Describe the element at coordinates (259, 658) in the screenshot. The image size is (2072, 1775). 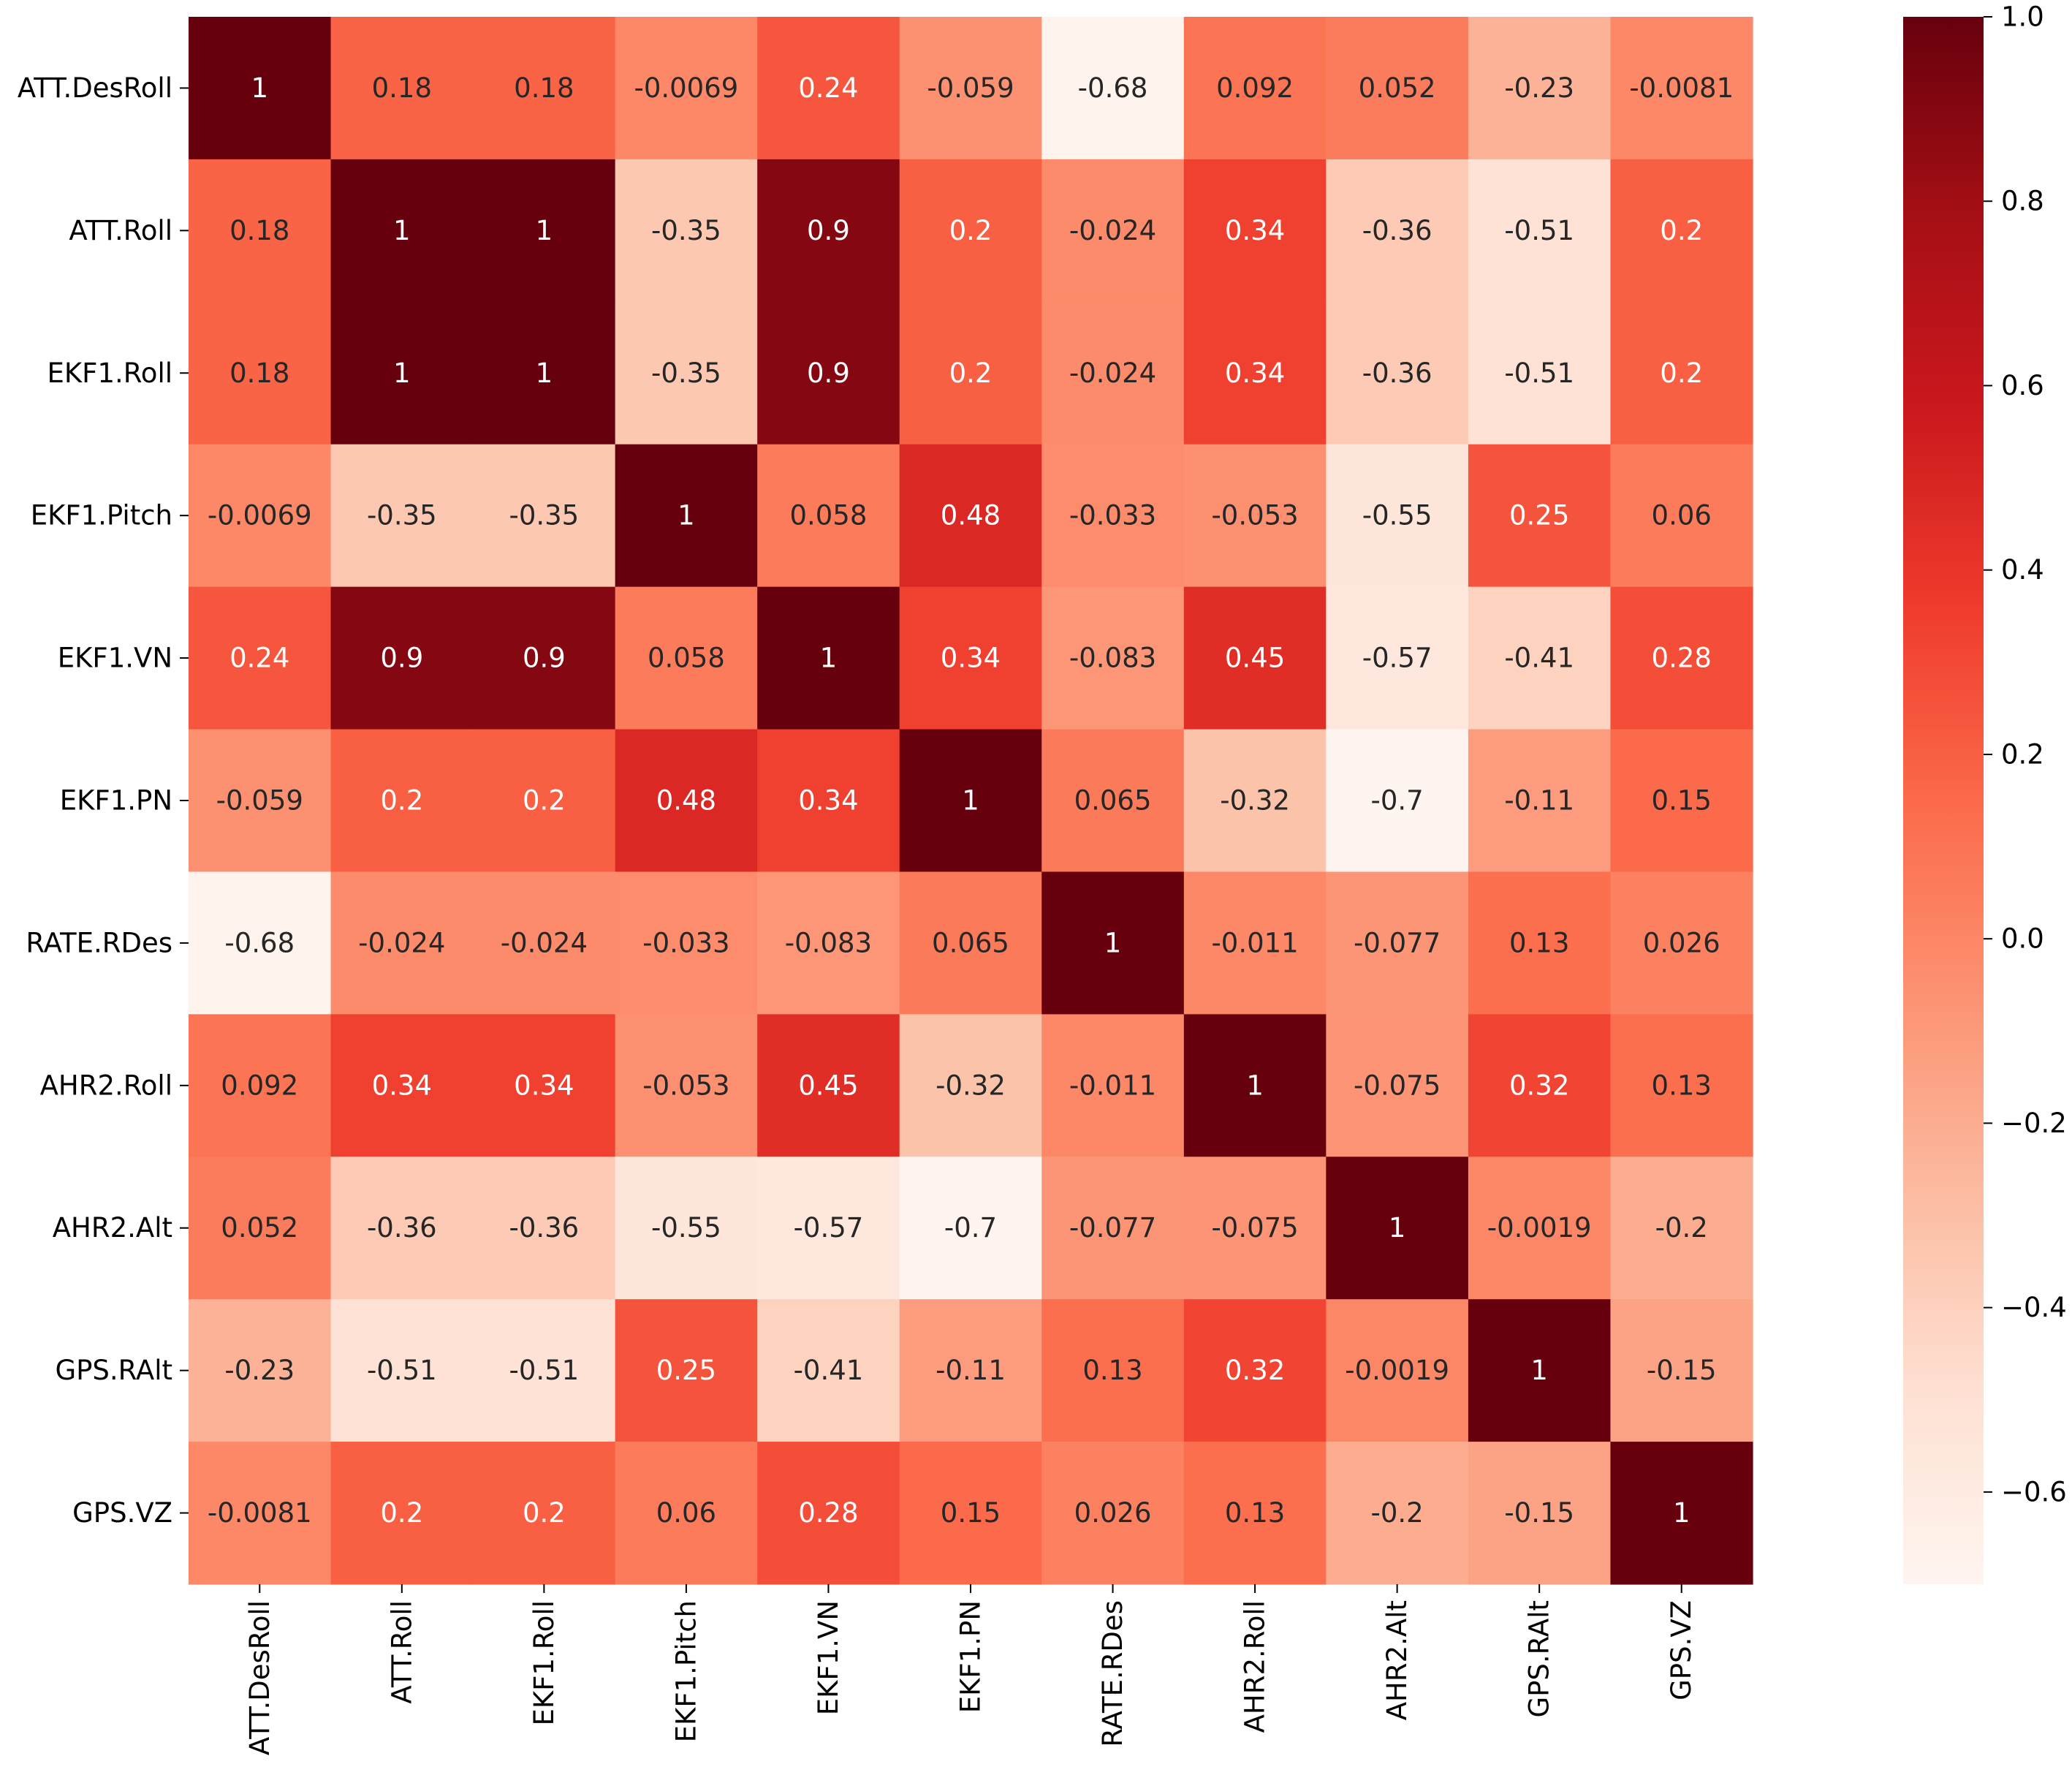
I see `cell-value-label: 0.24` at that location.